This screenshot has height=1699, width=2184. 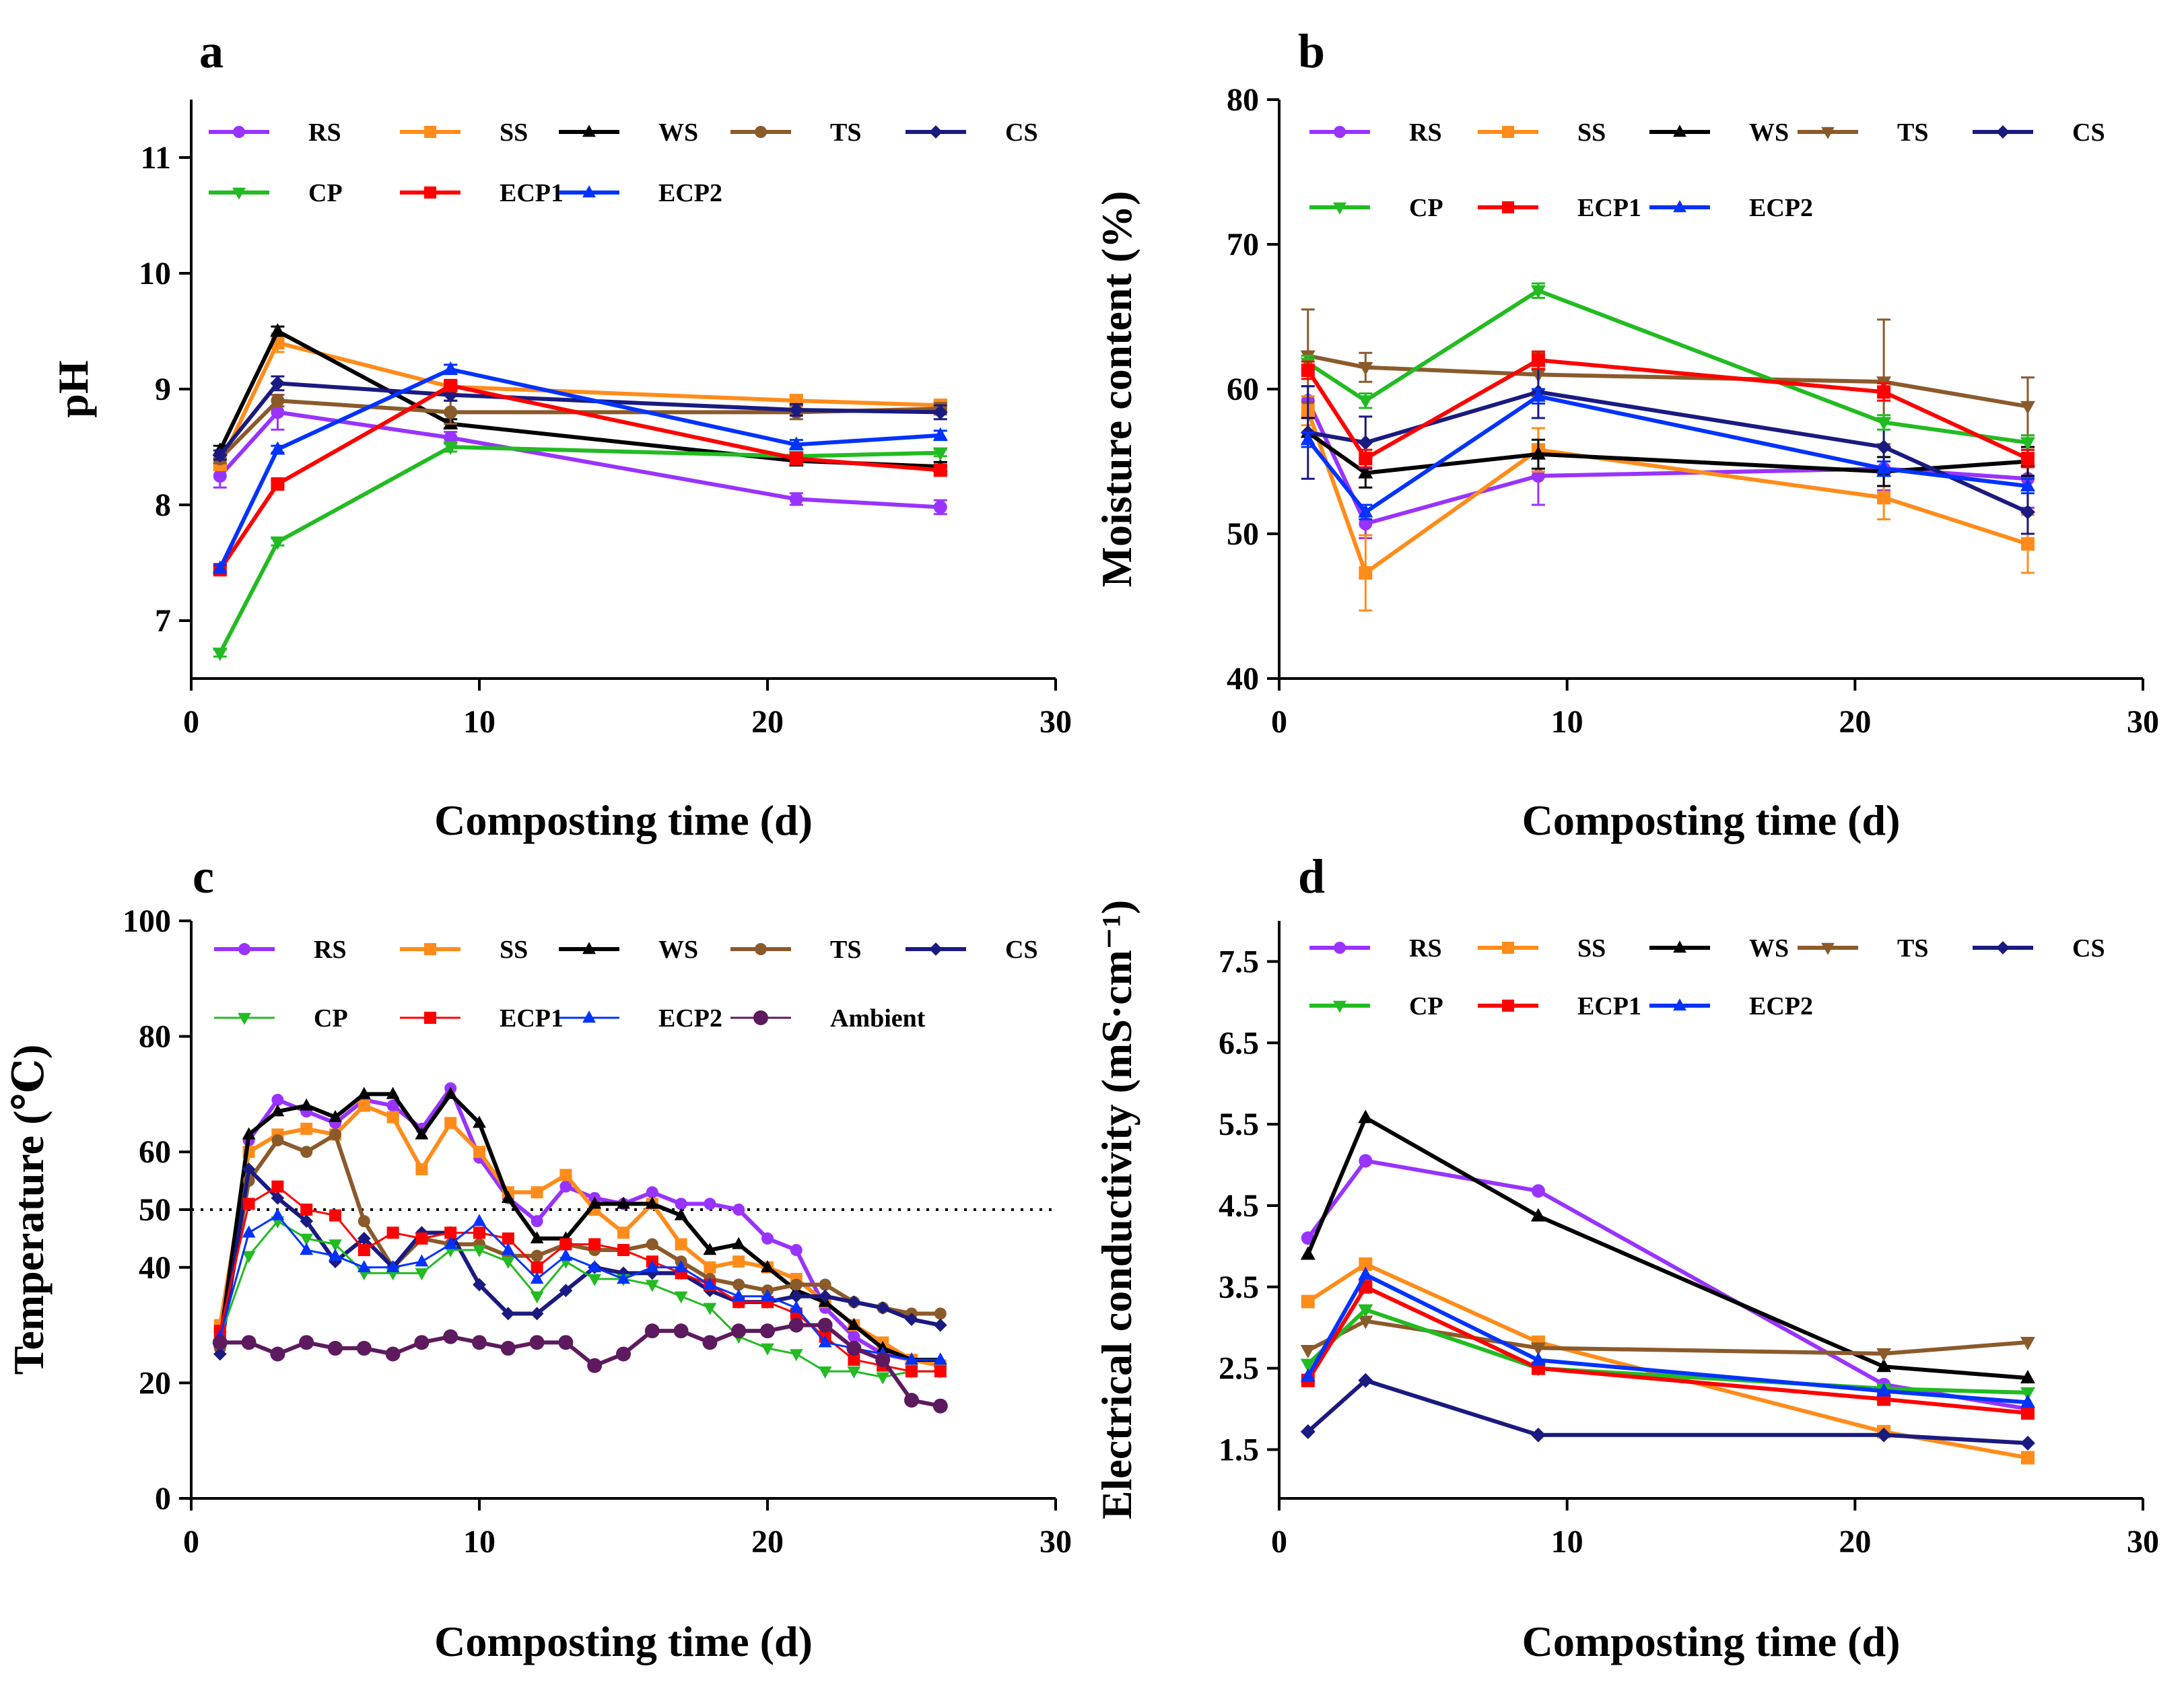 I want to click on legend-label: SS, so click(x=1591, y=132).